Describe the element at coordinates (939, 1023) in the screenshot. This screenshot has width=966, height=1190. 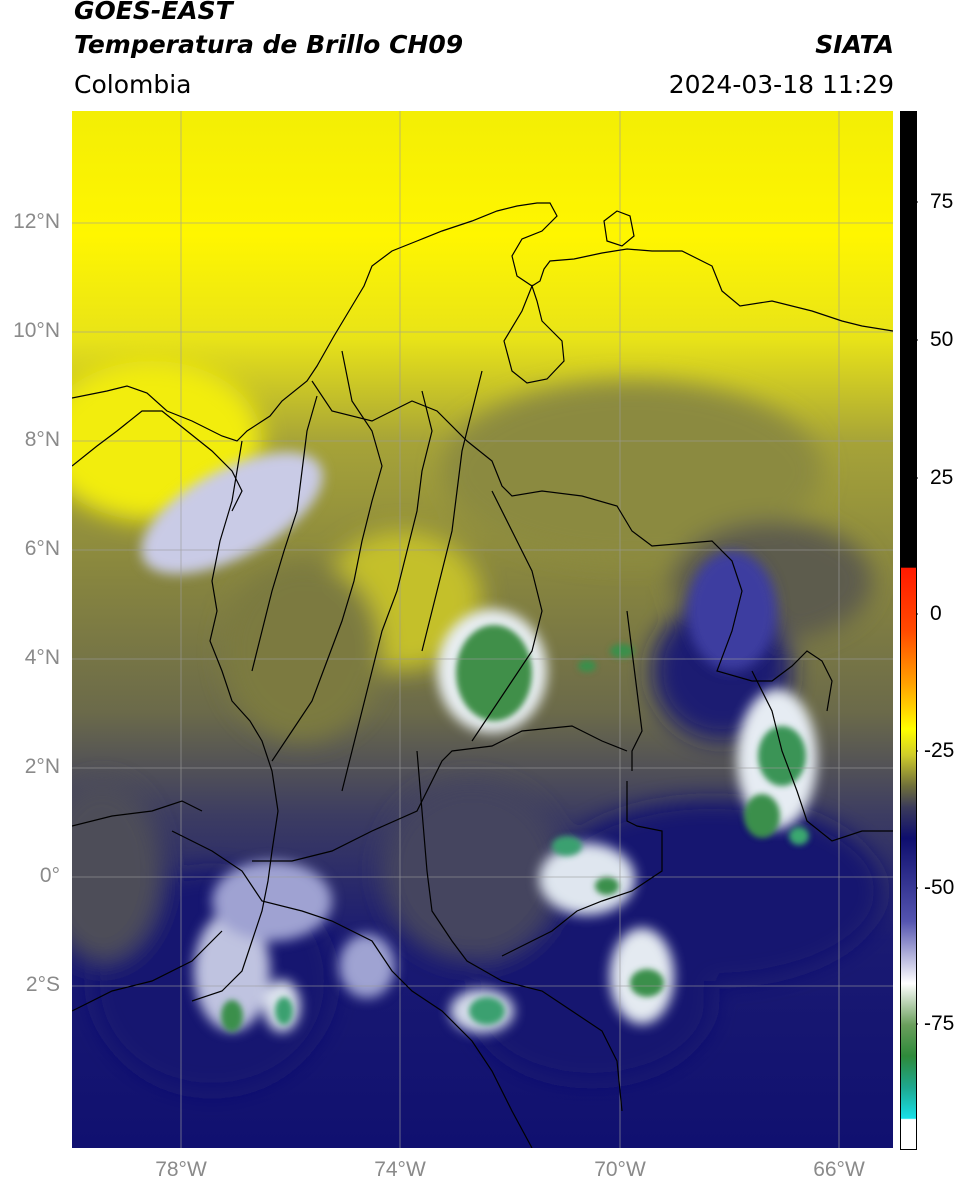
I see `colorbar-label-minus75: -75` at that location.